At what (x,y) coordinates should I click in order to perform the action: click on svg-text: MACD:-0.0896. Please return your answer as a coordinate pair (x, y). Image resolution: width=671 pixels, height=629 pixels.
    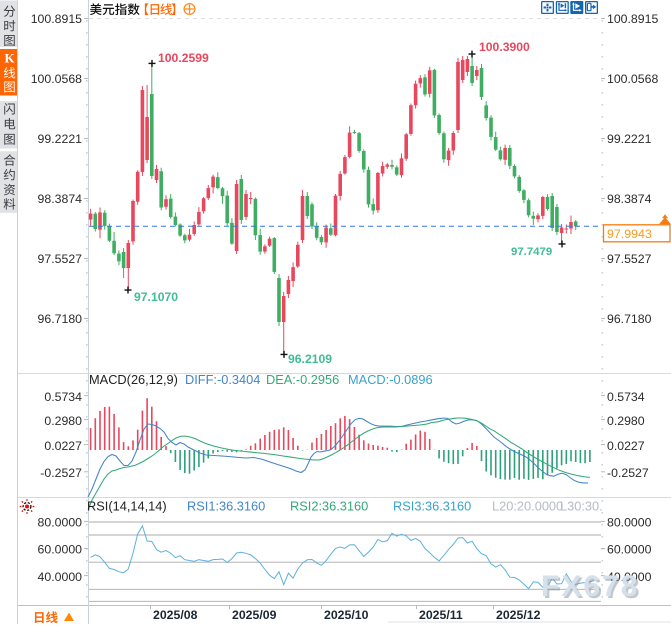
    Looking at the image, I should click on (390, 379).